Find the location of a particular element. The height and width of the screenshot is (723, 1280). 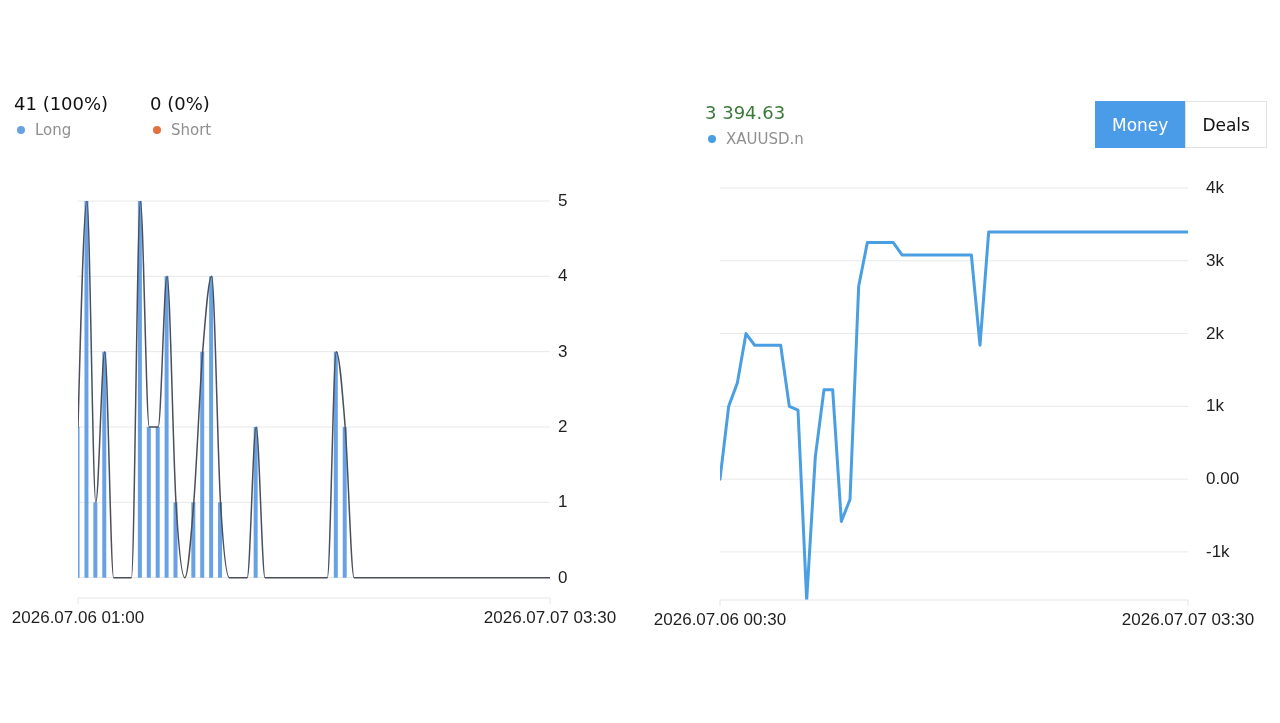

y-tick-label: 5 is located at coordinates (563, 201).